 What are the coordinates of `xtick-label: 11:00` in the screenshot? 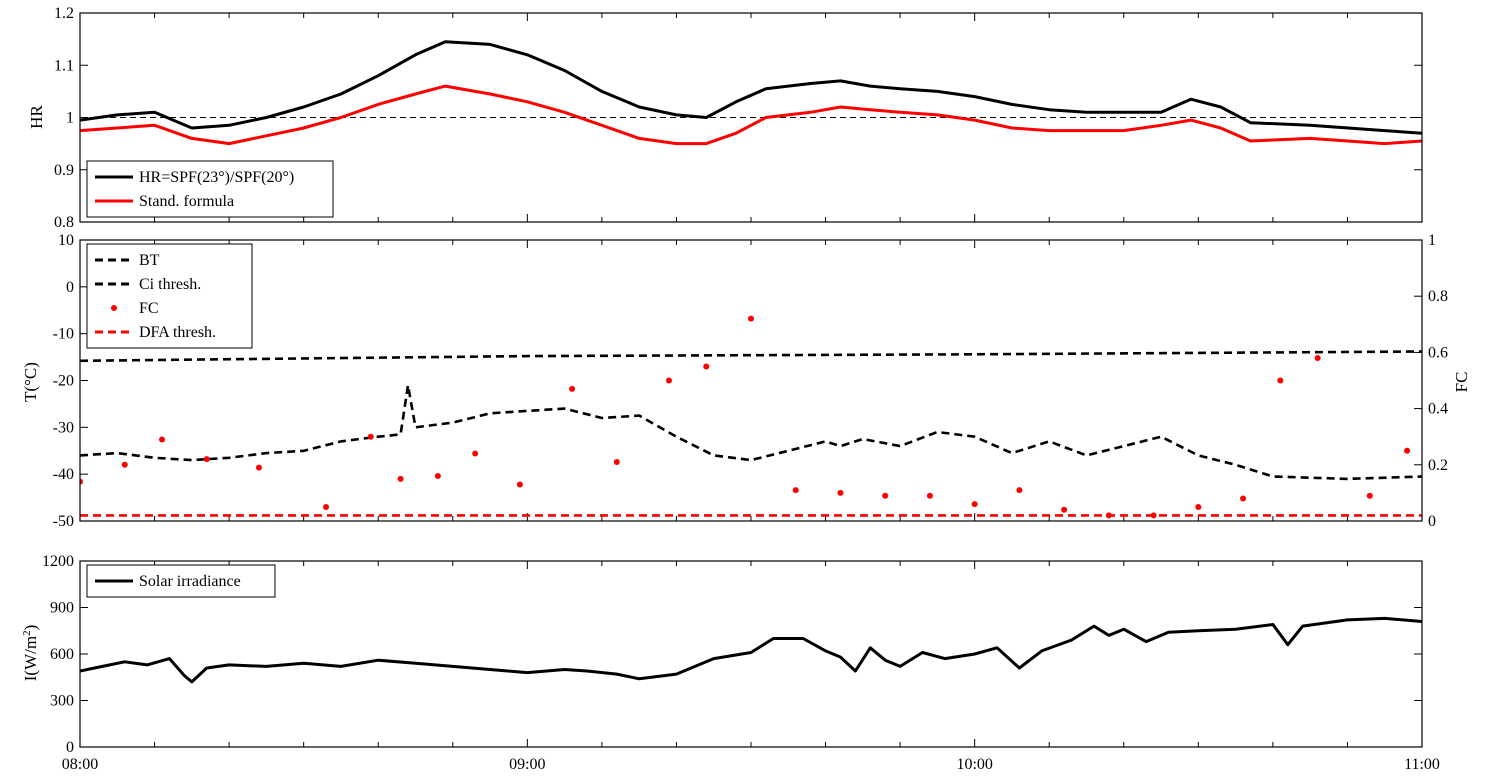 It's located at (1422, 764).